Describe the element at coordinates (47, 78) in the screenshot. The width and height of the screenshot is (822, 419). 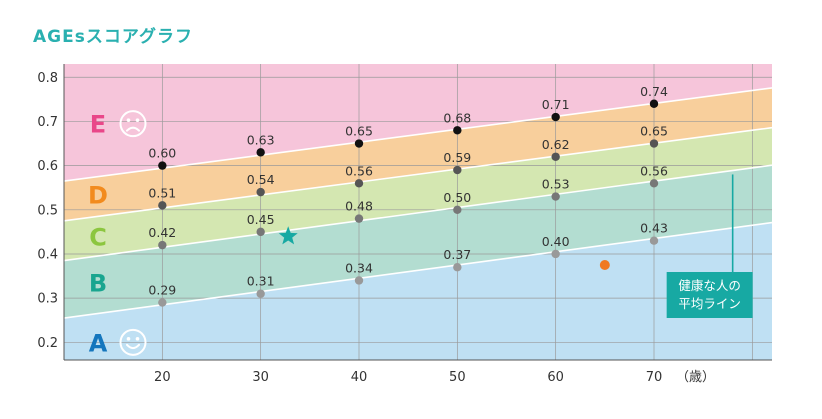
I see `y-tick-label: 0.8` at that location.